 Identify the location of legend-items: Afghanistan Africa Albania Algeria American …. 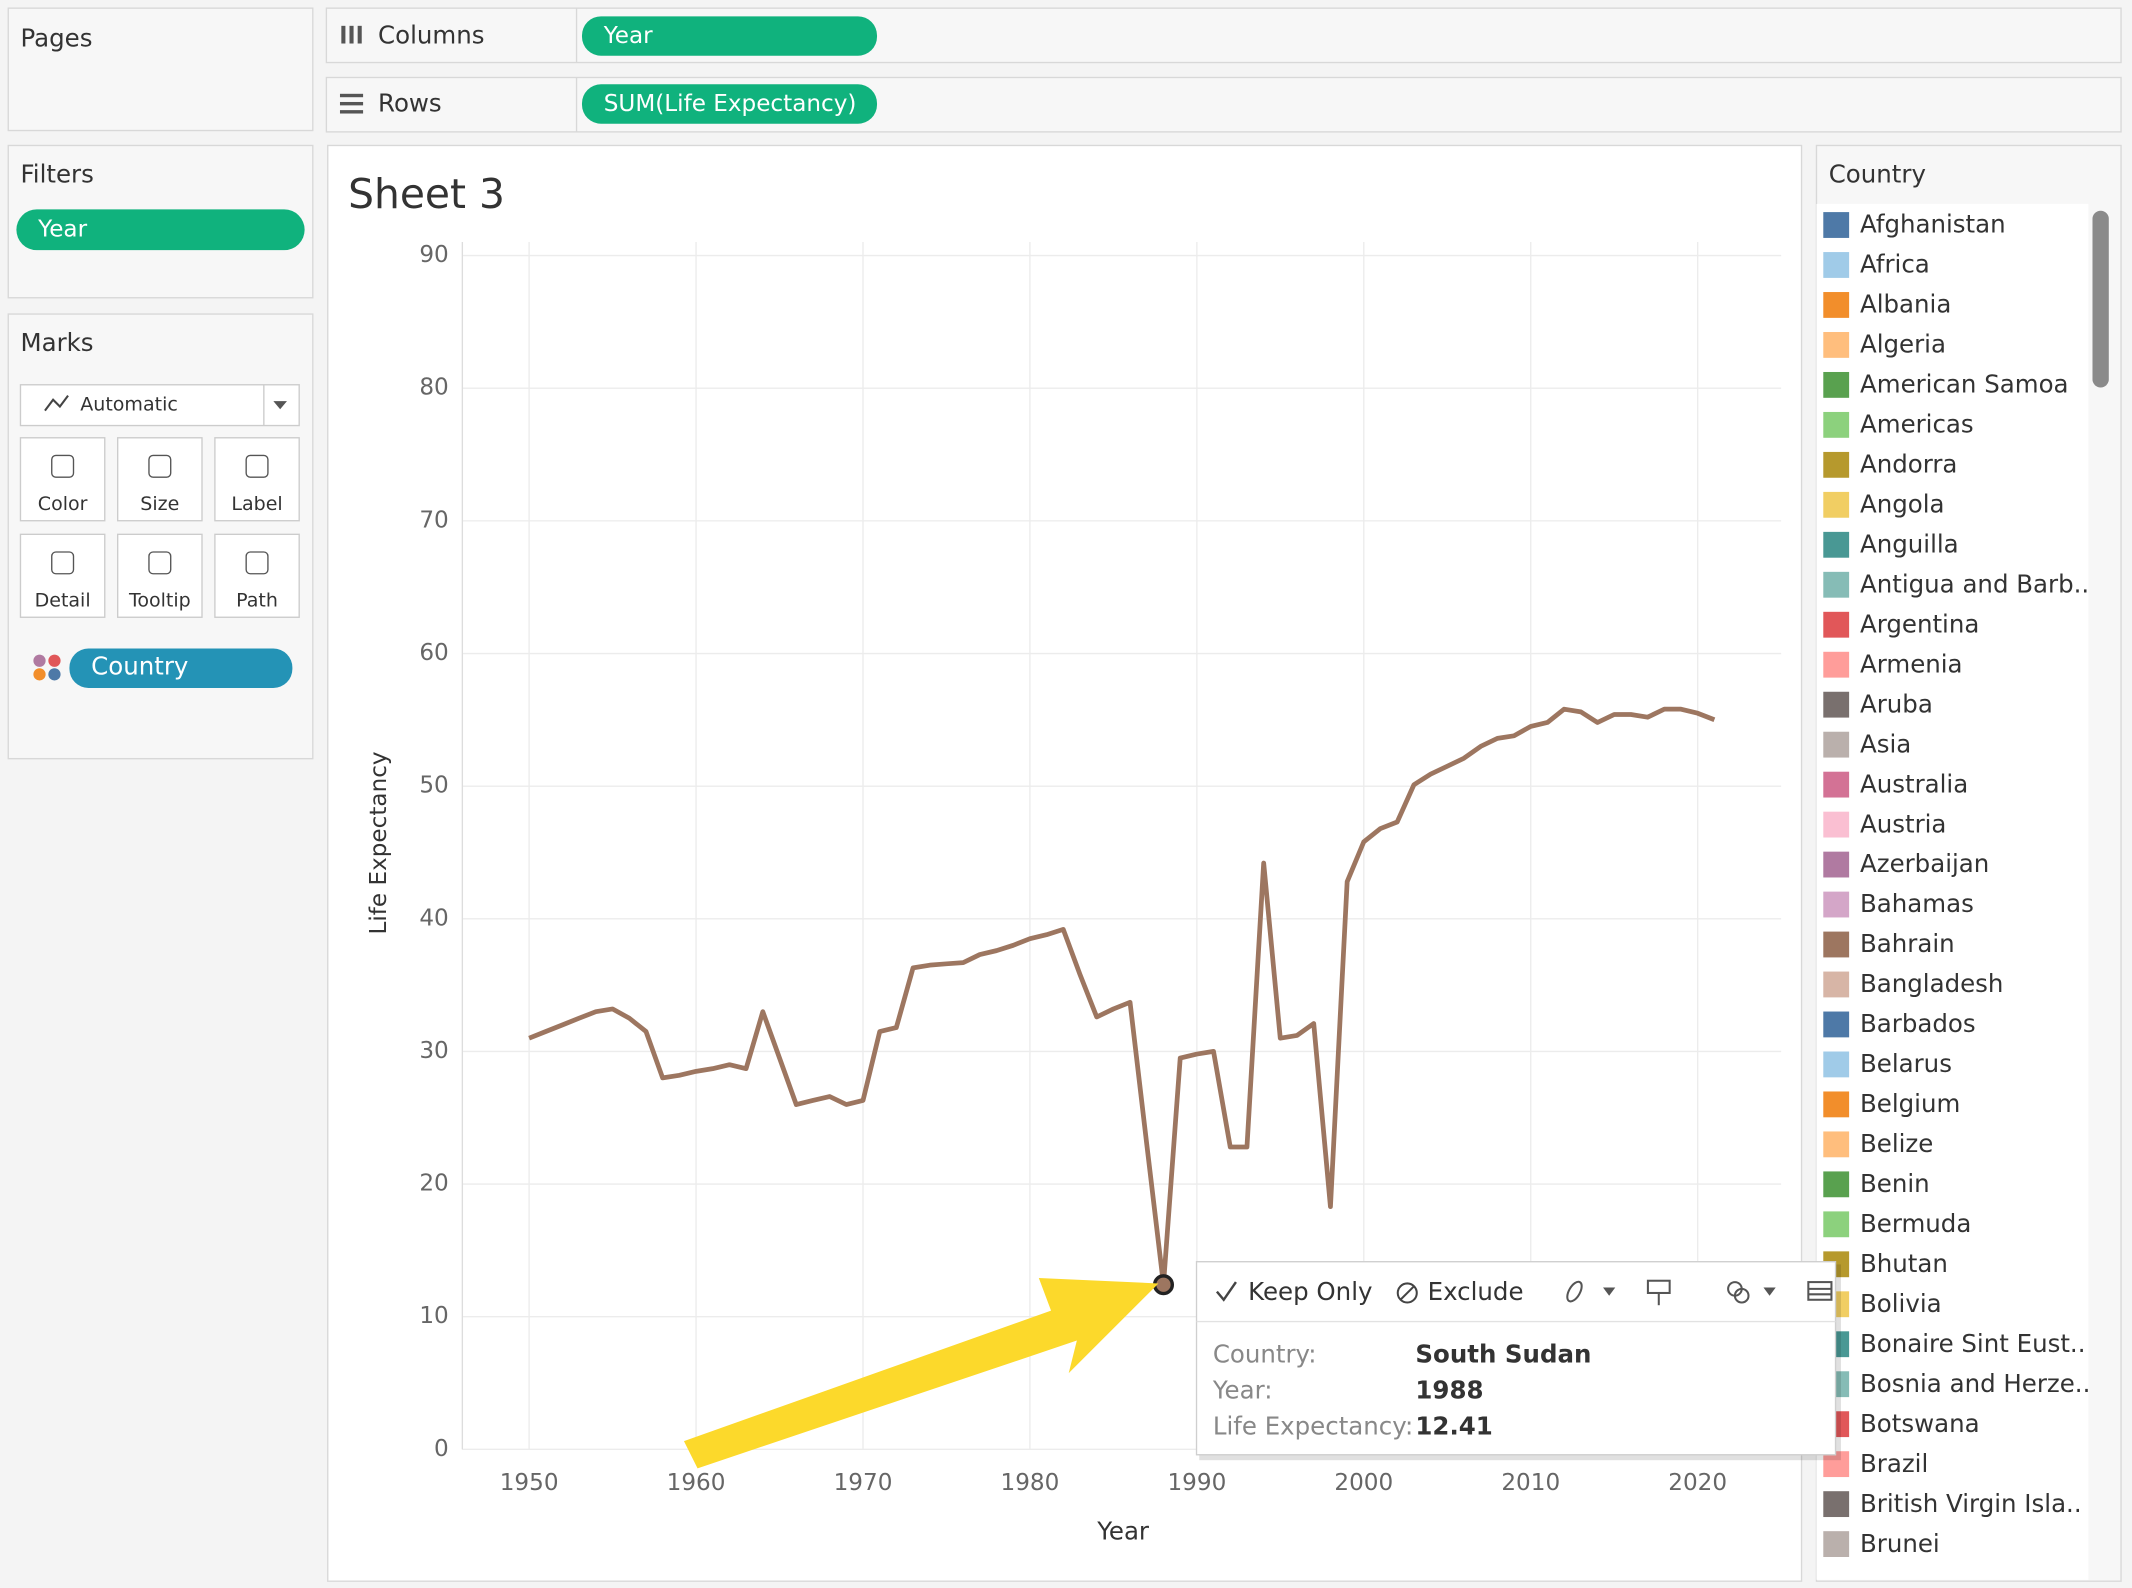
(1956, 884).